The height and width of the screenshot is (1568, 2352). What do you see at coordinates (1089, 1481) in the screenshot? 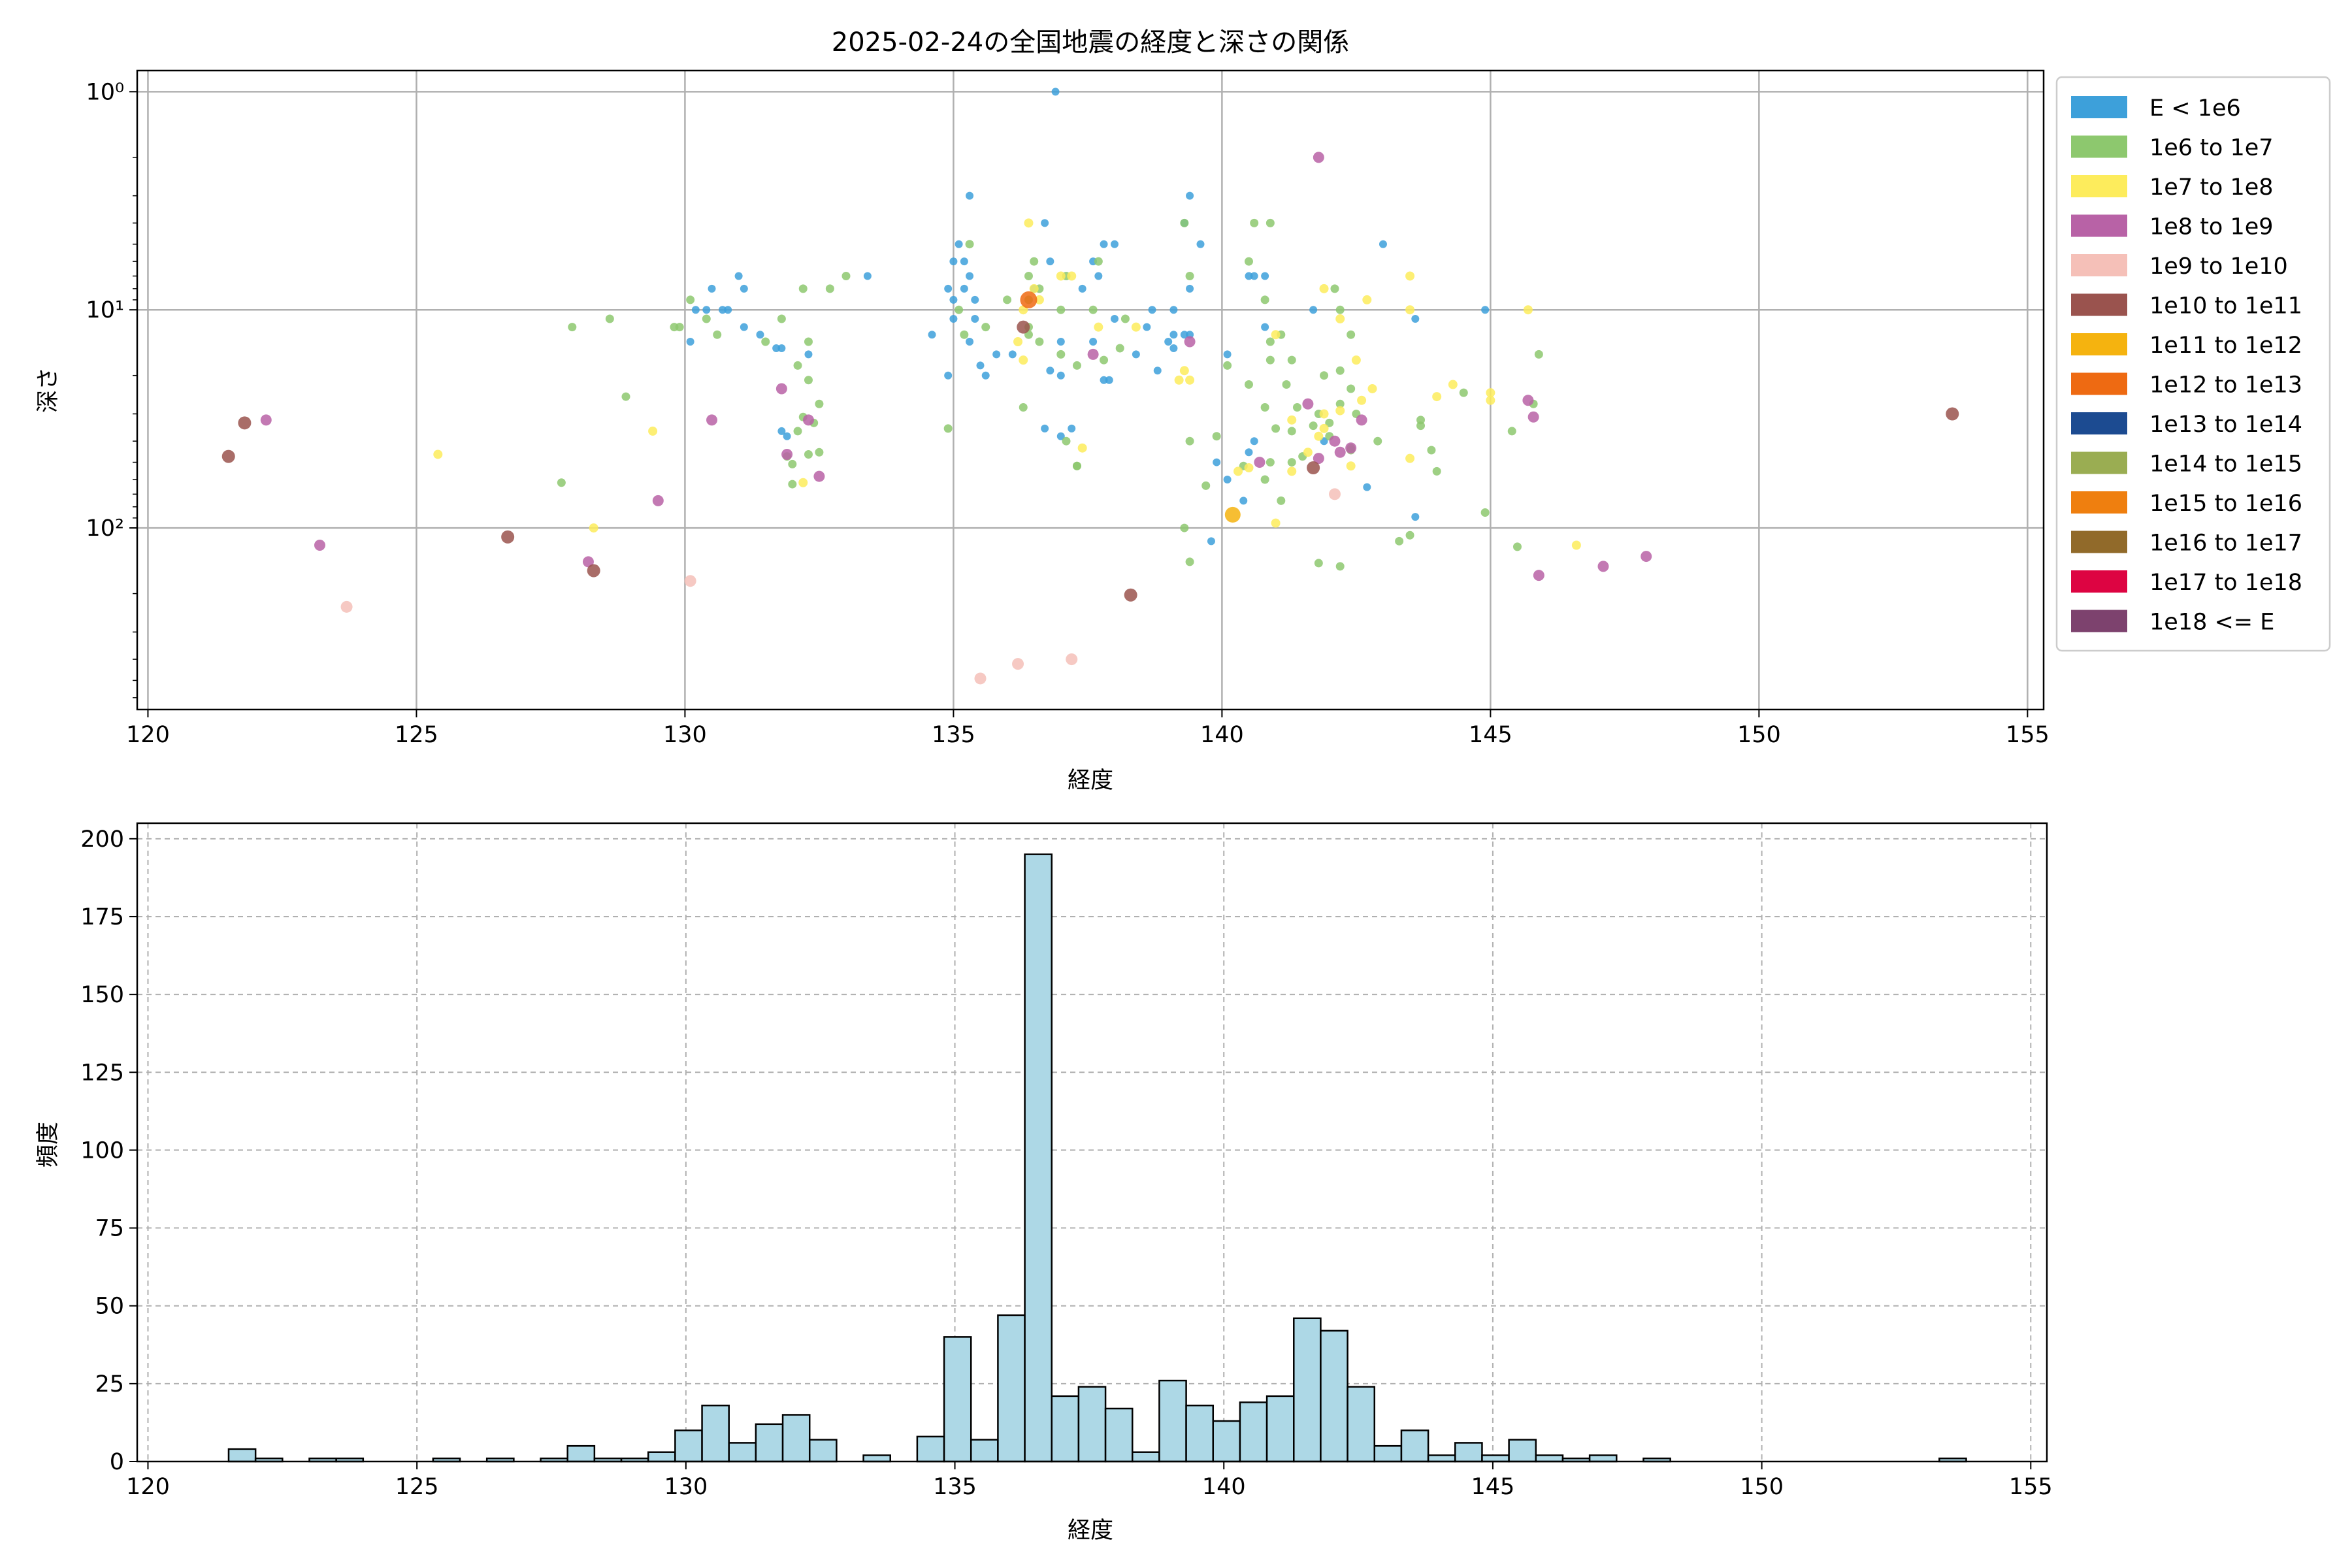
I see `histogram-x-ticks: 120 125 130 135 140 145 150 155` at bounding box center [1089, 1481].